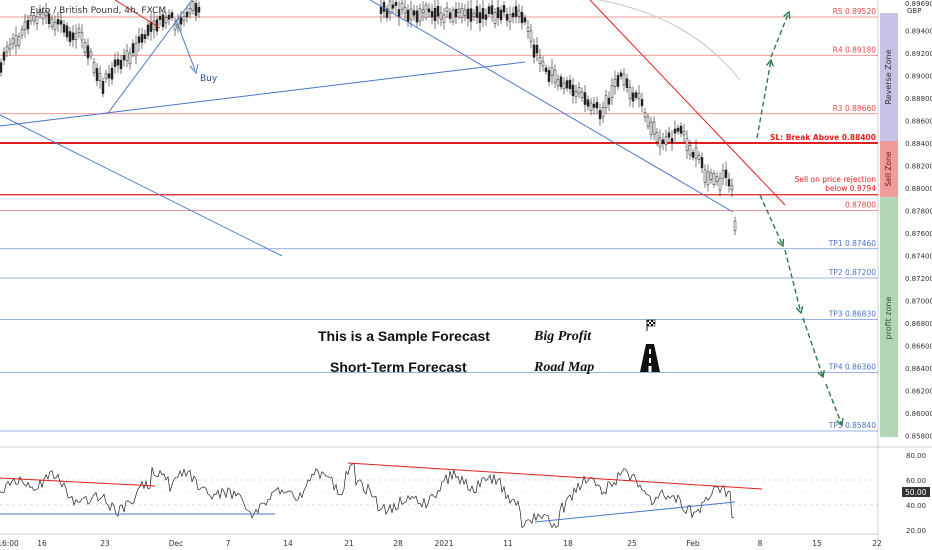  I want to click on rsi-current-badge: 50.00, so click(916, 492).